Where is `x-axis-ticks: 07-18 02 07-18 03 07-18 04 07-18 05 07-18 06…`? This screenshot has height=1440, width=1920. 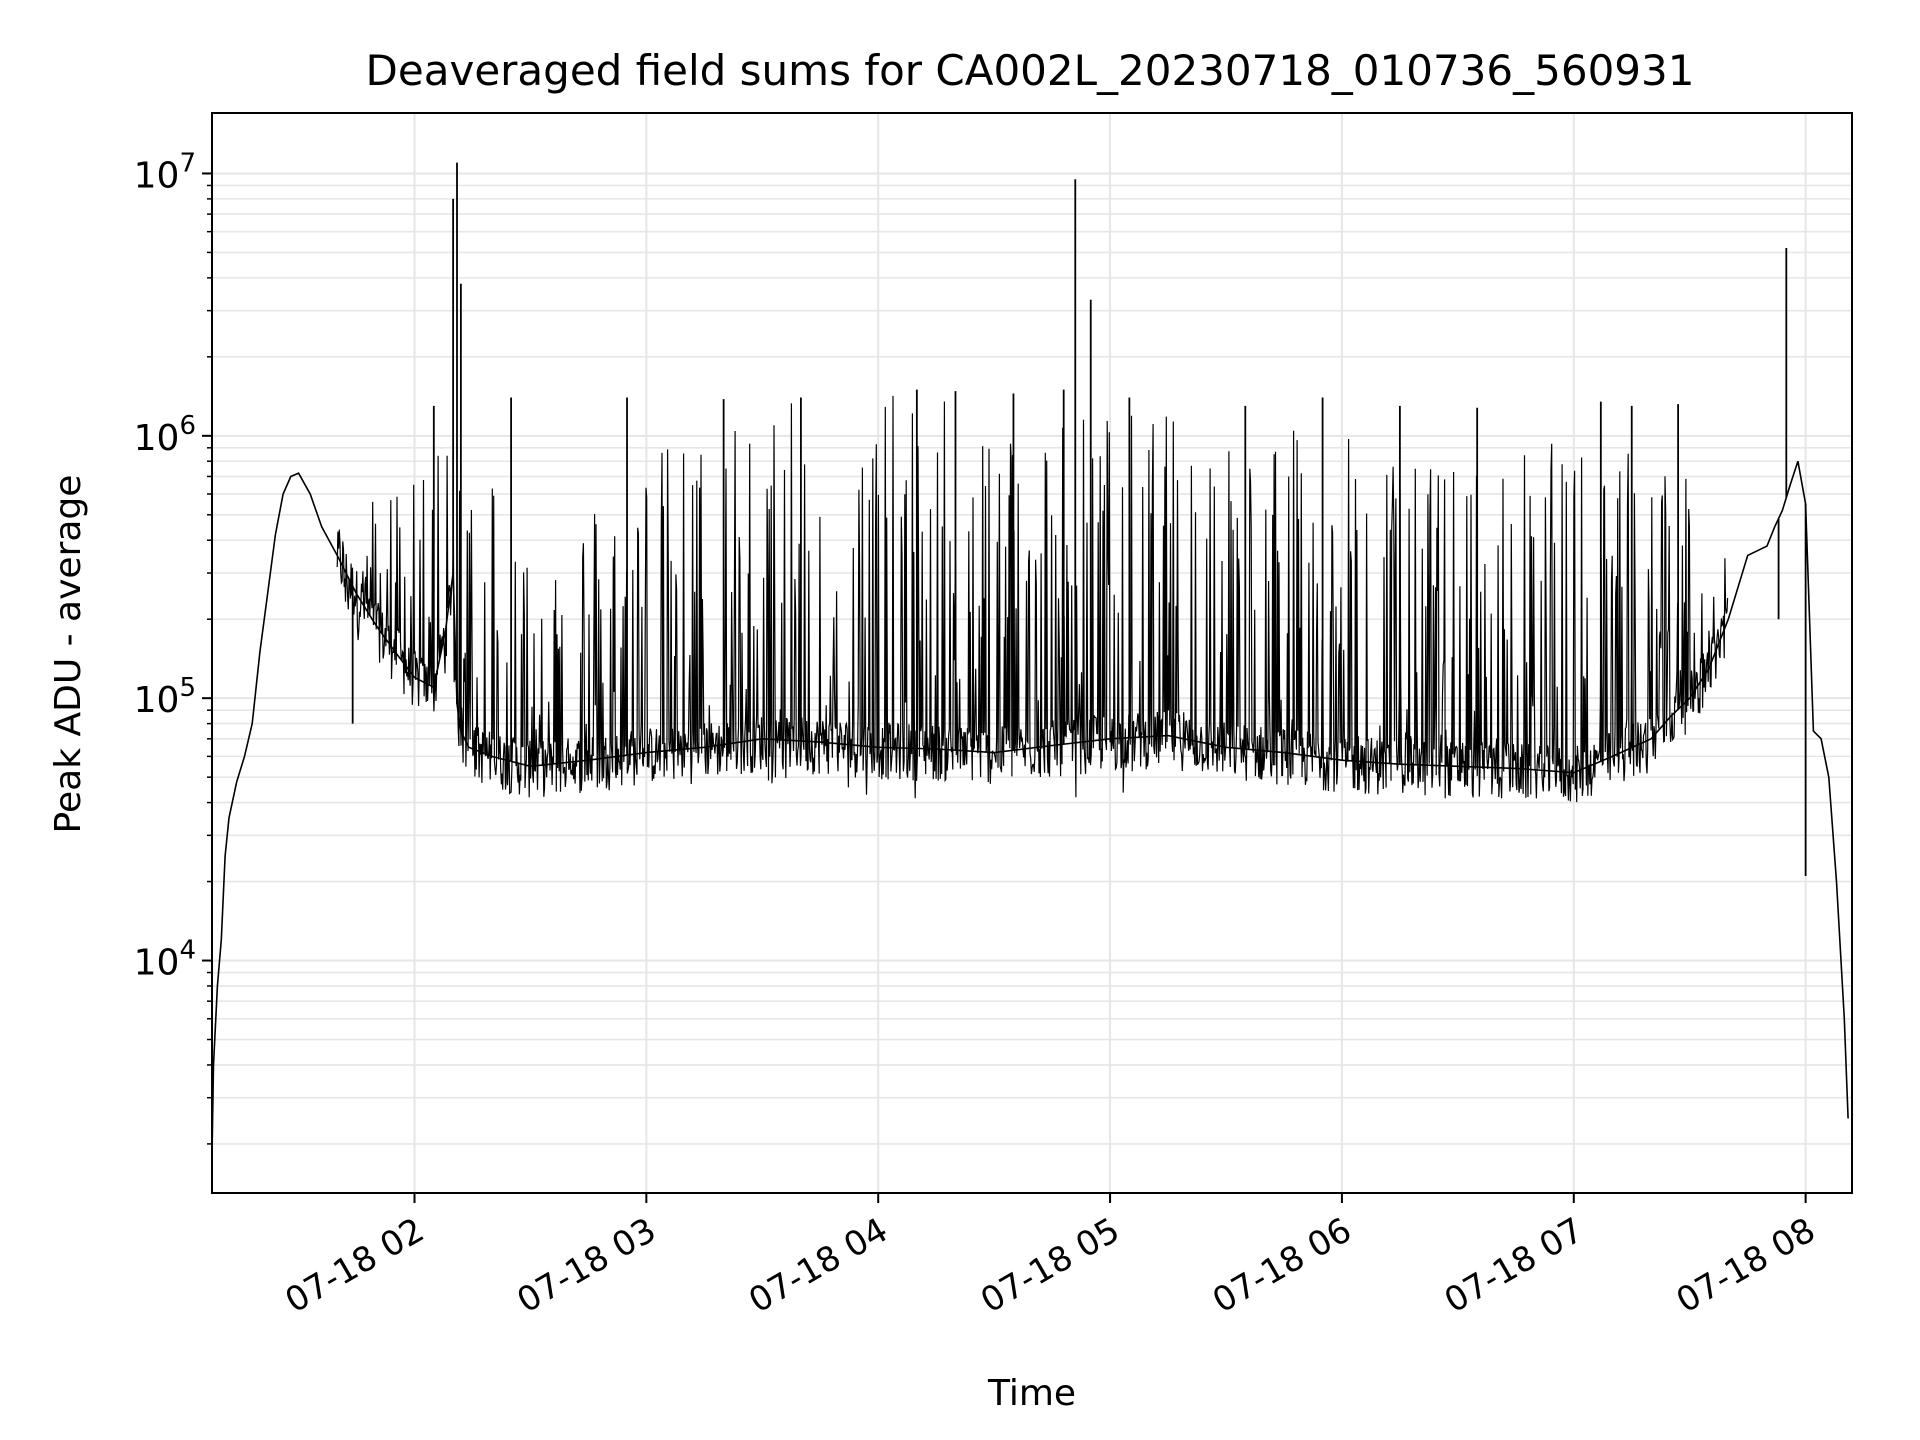
x-axis-ticks: 07-18 02 07-18 03 07-18 04 07-18 05 07-18 06… is located at coordinates (1050, 1257).